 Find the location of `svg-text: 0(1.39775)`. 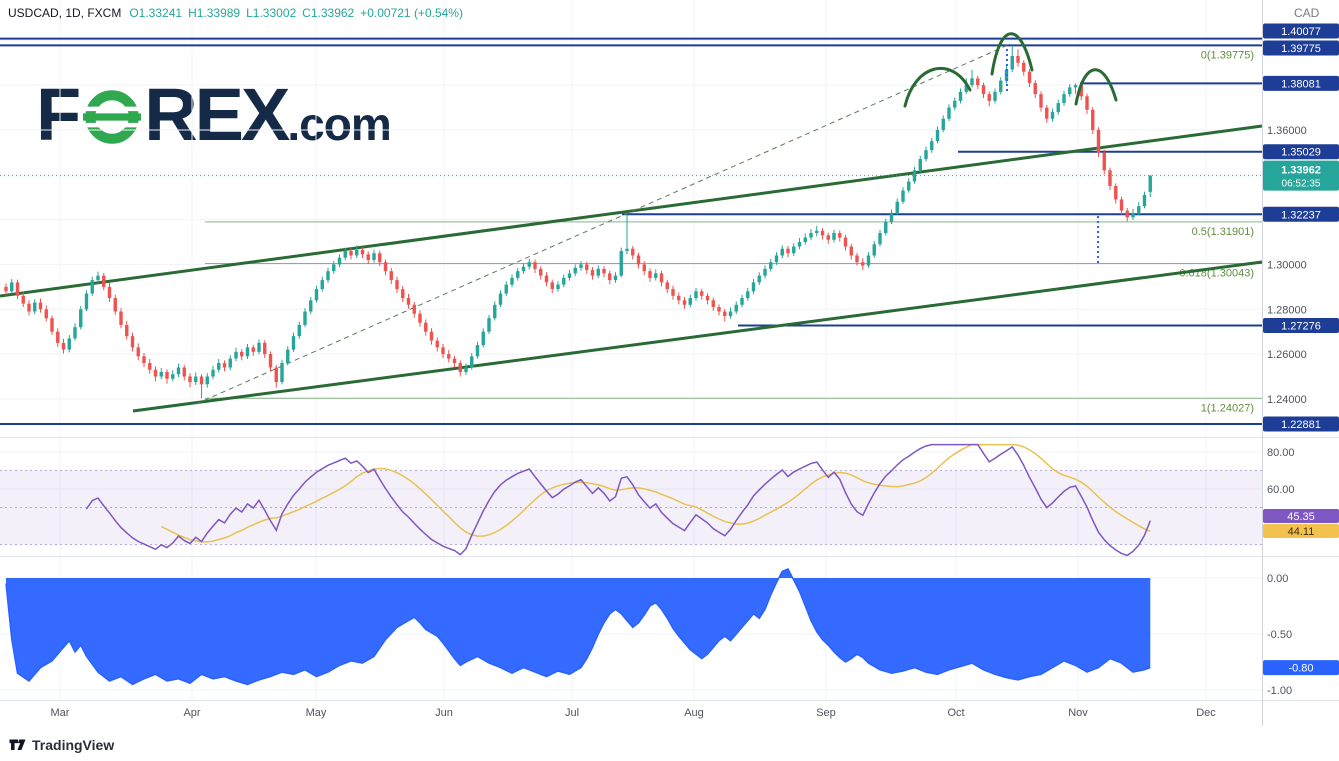

svg-text: 0(1.39775) is located at coordinates (1227, 55).